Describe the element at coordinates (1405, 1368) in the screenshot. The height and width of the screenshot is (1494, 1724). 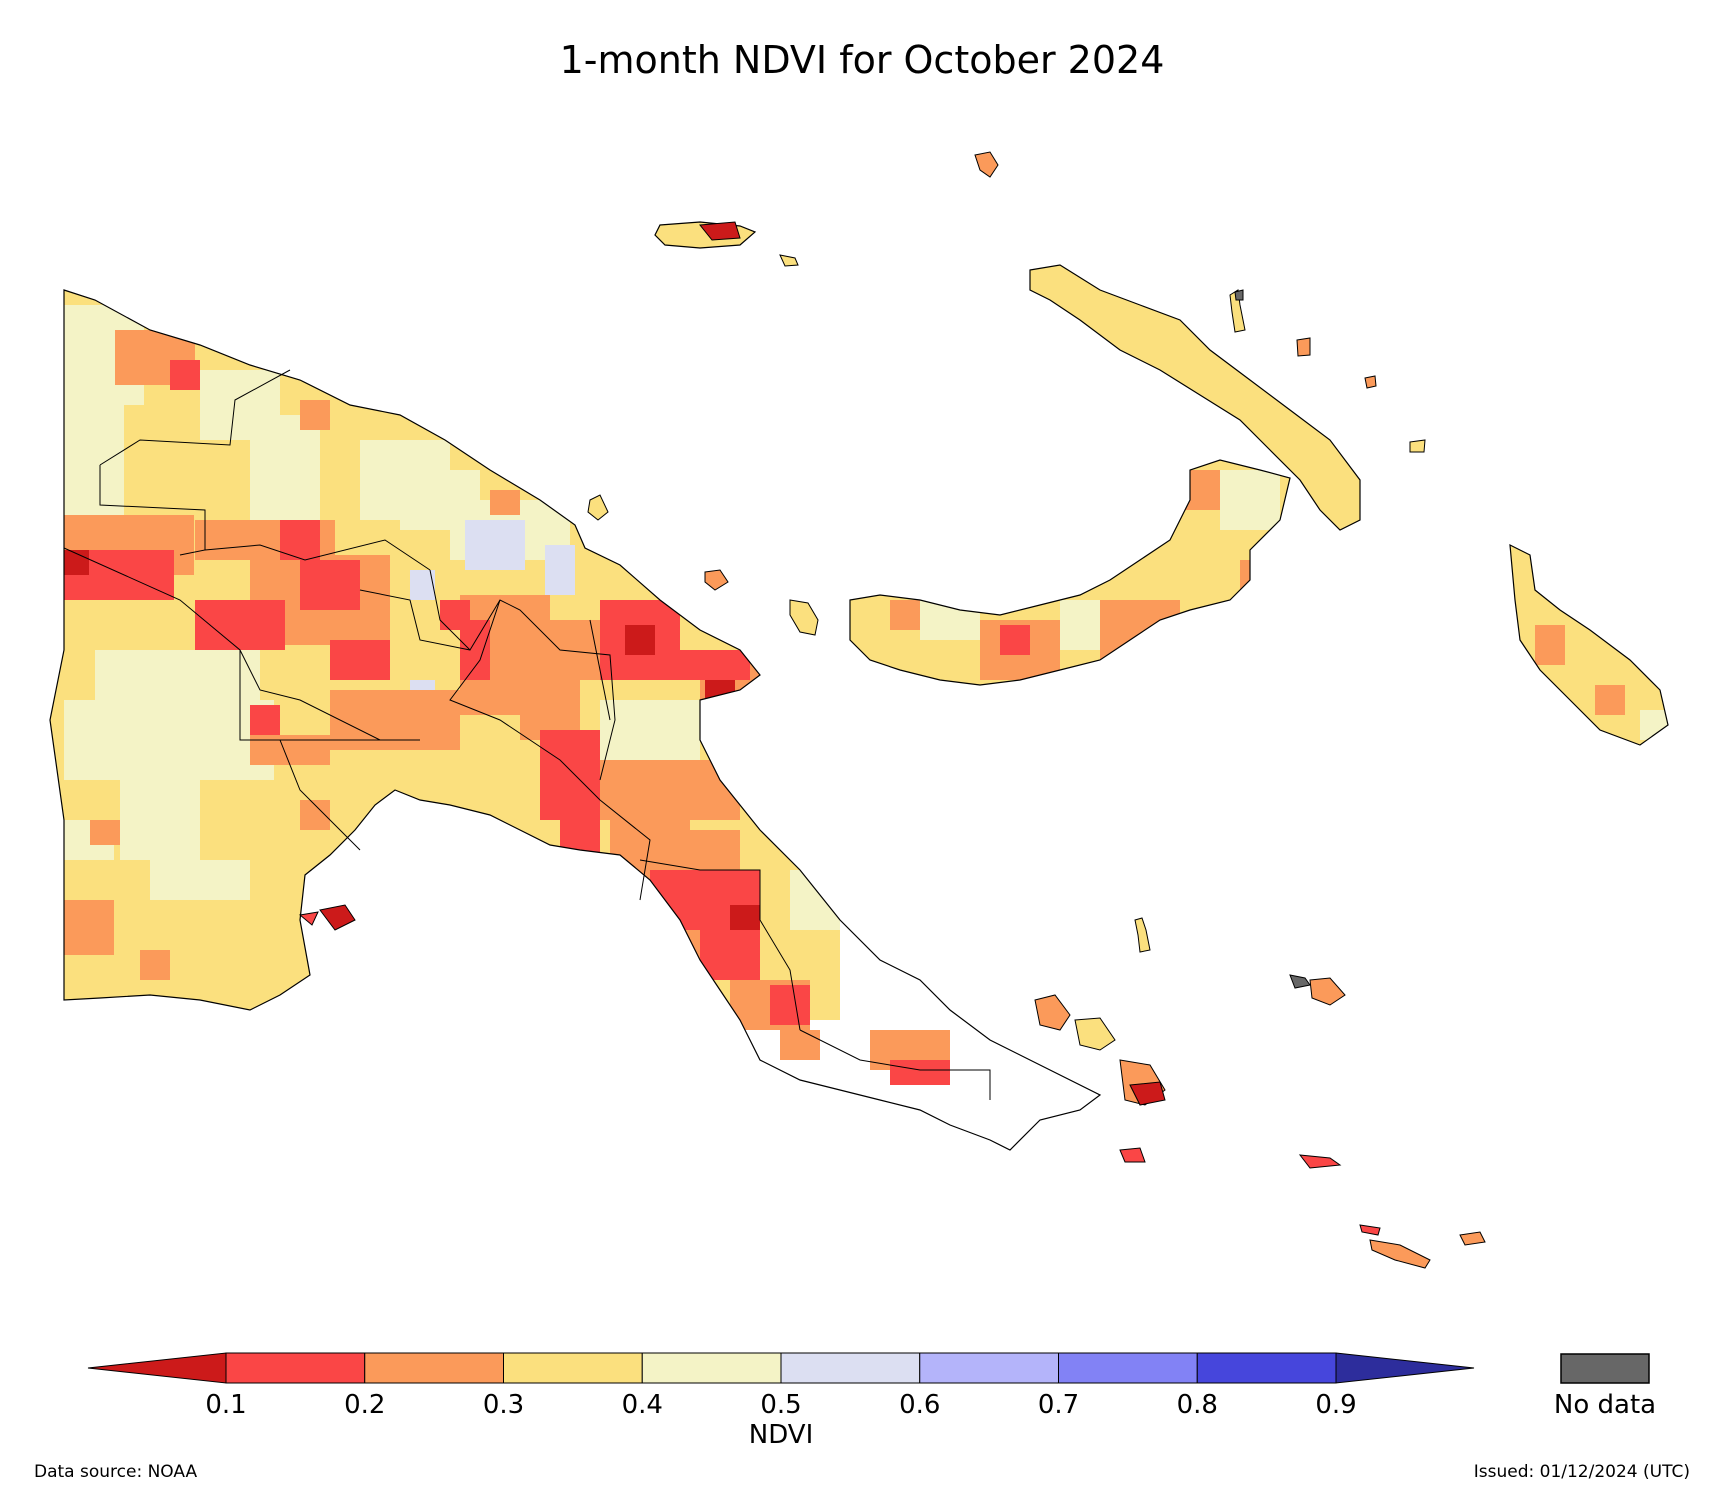
I see `colorbar-over-triangle` at that location.